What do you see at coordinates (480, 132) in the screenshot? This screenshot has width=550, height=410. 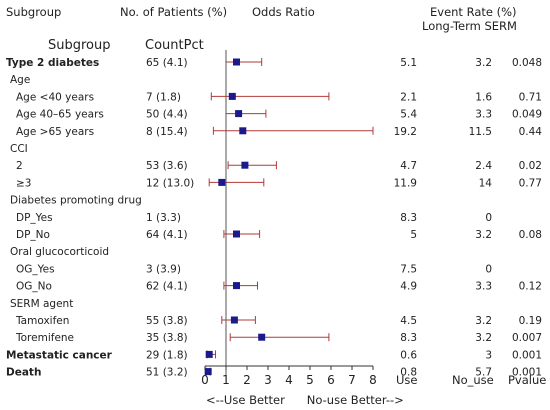 I see `row-no-use-rate: 11.5` at bounding box center [480, 132].